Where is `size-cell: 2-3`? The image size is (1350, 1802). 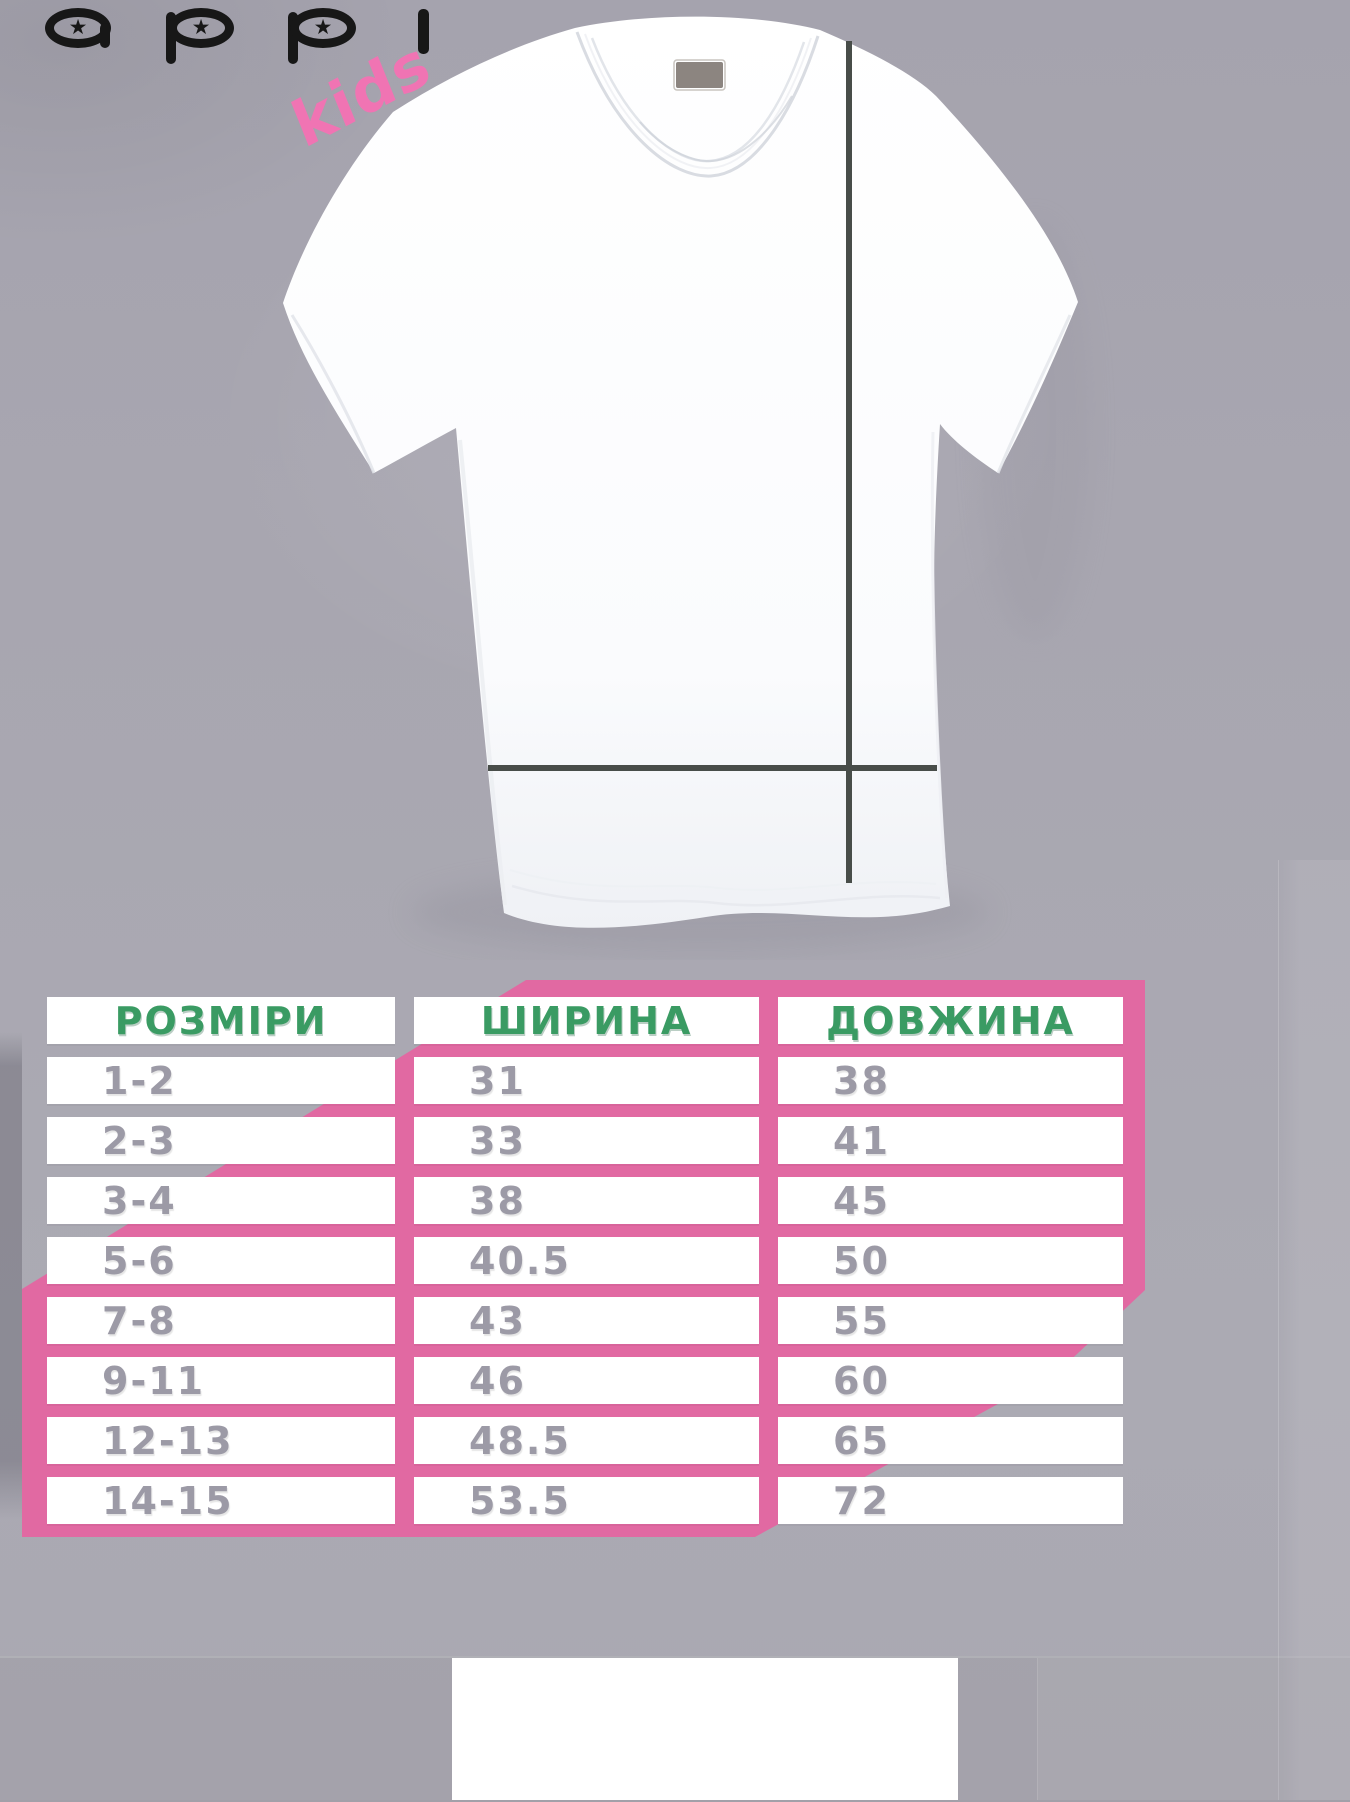
size-cell: 2-3 is located at coordinates (221, 1140).